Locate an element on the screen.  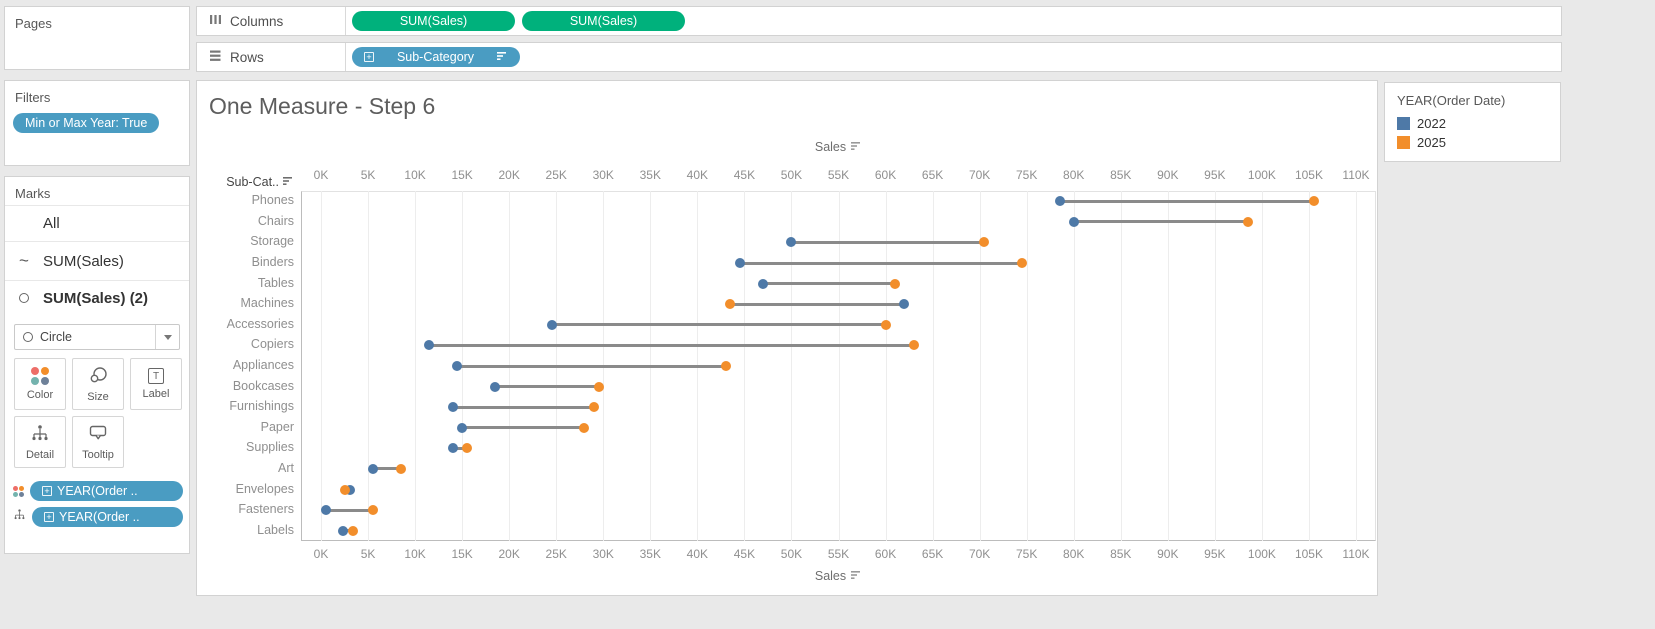
color-pill-year-order-date: YEAR(Order .. is located at coordinates (106, 491).